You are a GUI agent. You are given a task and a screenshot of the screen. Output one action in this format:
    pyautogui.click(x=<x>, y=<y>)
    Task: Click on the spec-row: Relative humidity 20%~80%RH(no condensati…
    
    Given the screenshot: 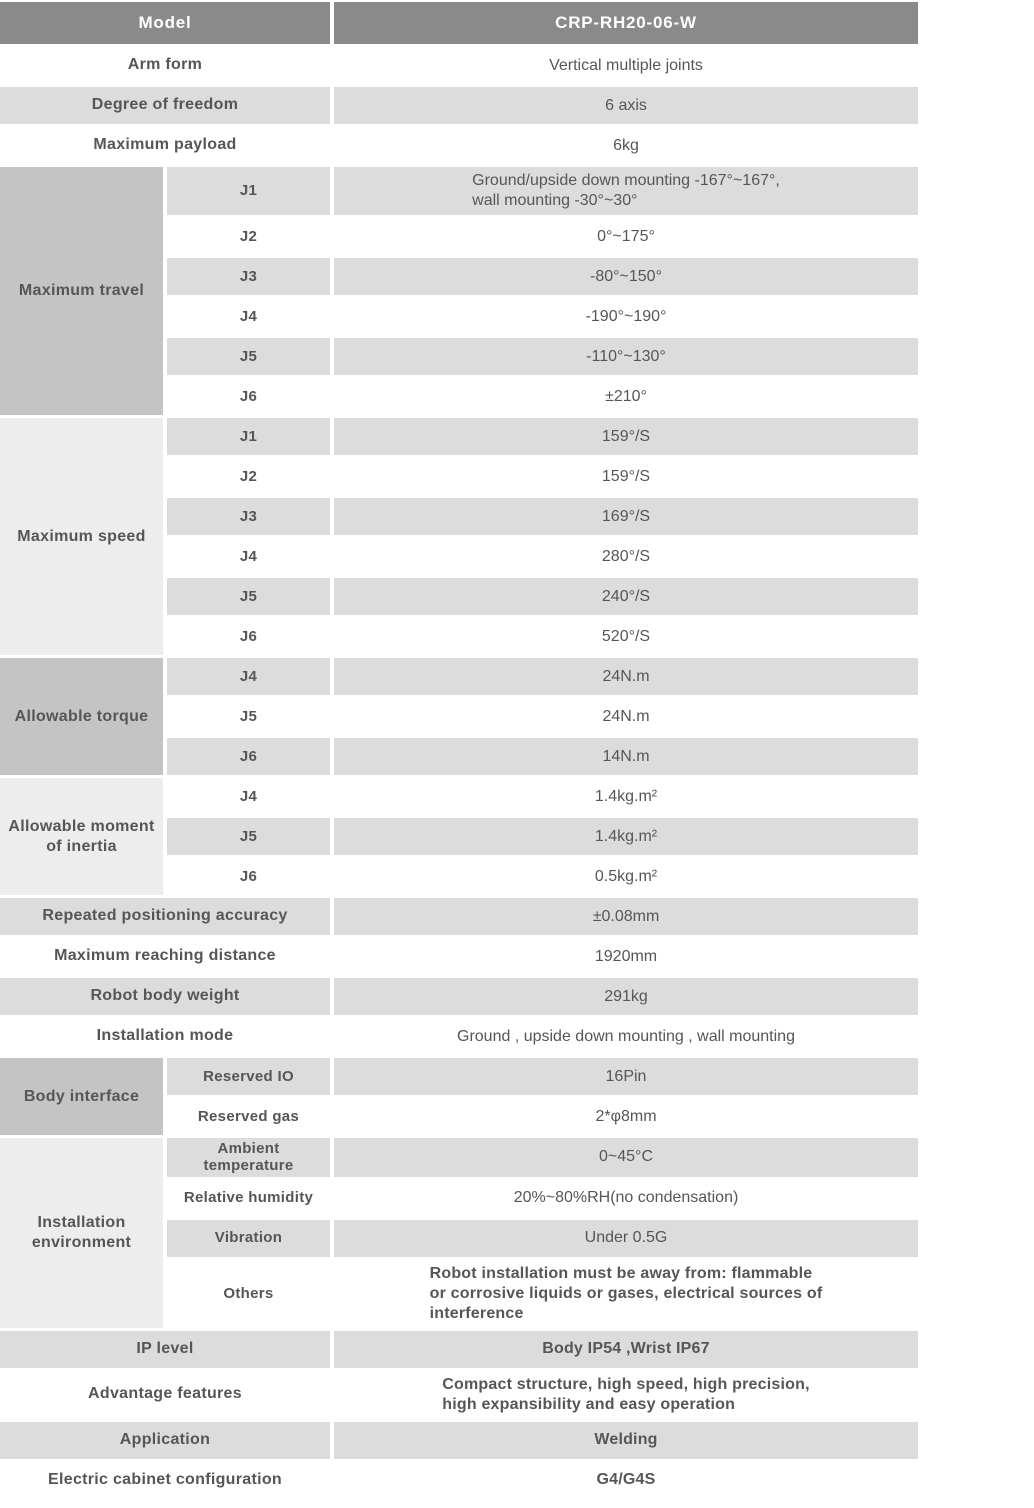 What is the action you would take?
    pyautogui.click(x=542, y=1198)
    